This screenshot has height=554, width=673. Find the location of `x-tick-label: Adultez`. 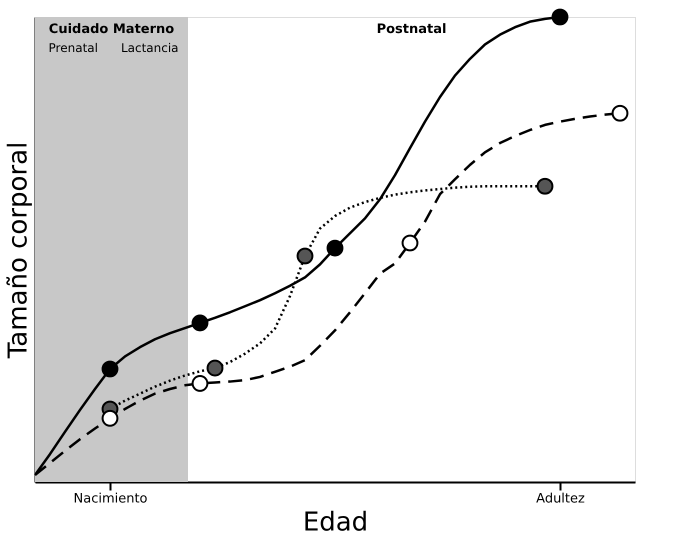

x-tick-label: Adultez is located at coordinates (561, 499).